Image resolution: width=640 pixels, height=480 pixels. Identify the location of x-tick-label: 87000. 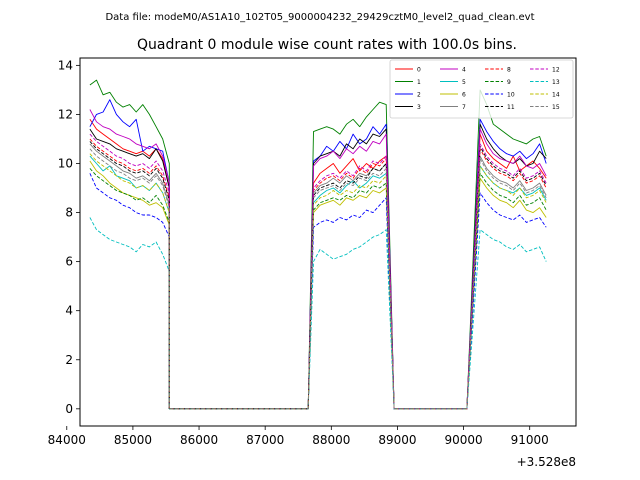
(265, 440).